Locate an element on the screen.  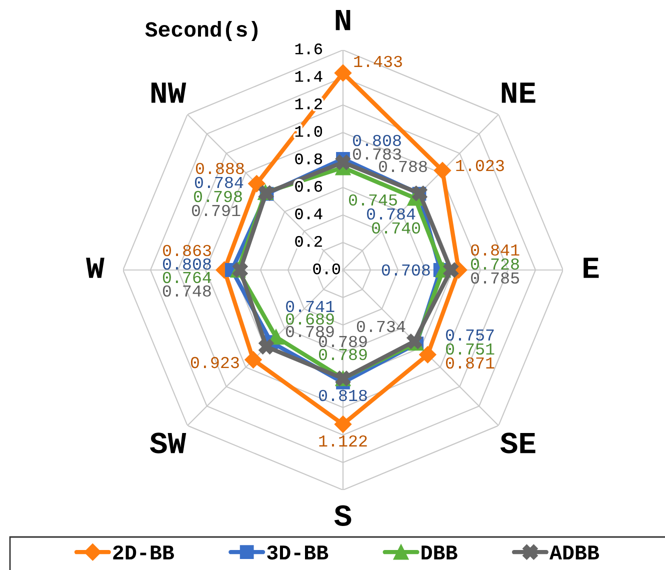
y-tick-label: 1.4 is located at coordinates (308, 76).